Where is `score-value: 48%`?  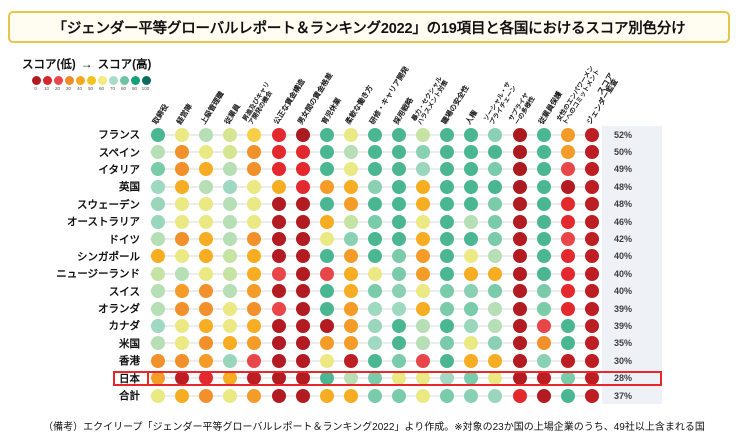 score-value: 48% is located at coordinates (632, 187).